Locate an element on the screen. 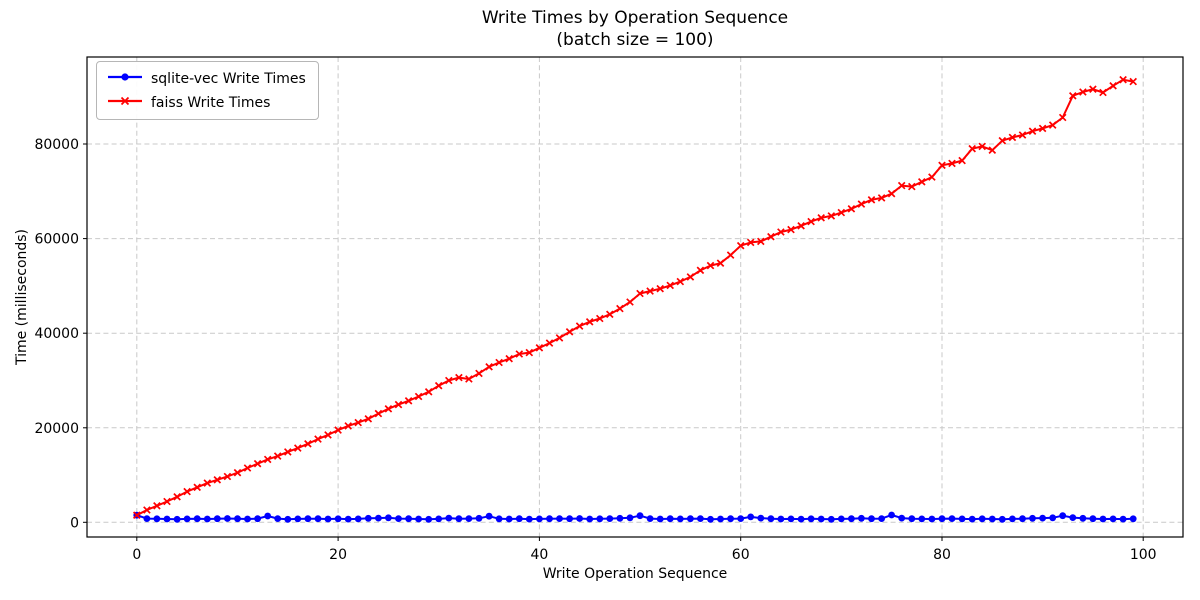 The width and height of the screenshot is (1200, 600). legend-row-sqlite-vec: sqlite-vec Write Times is located at coordinates (206, 78).